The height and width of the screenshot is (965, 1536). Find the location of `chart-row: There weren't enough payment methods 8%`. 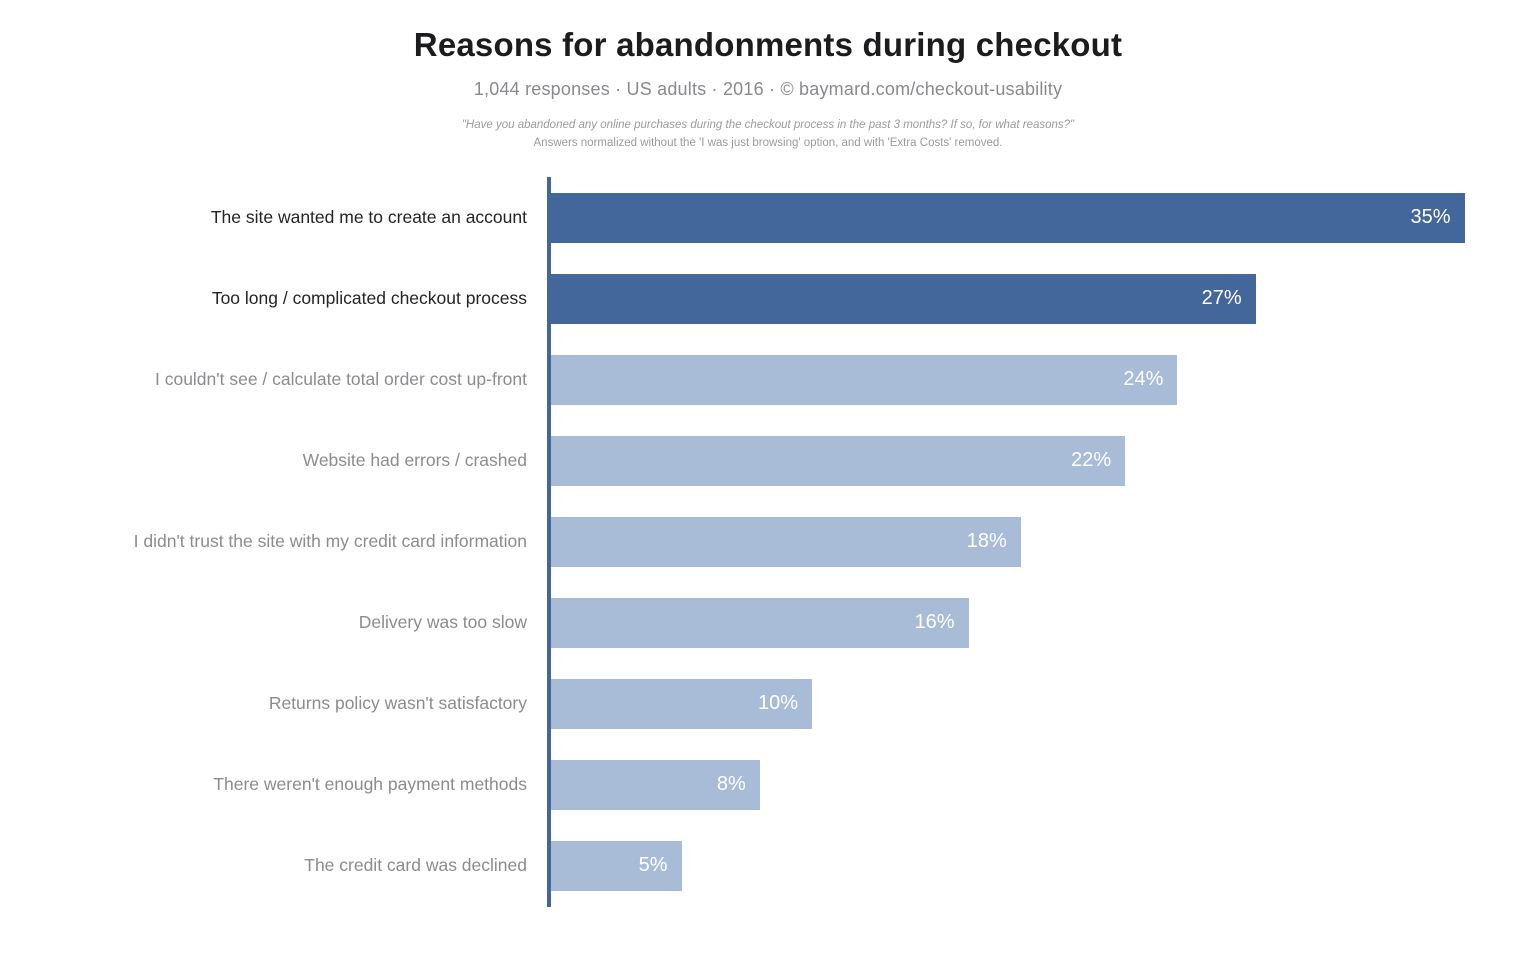

chart-row: There weren't enough payment methods 8% is located at coordinates (768, 784).